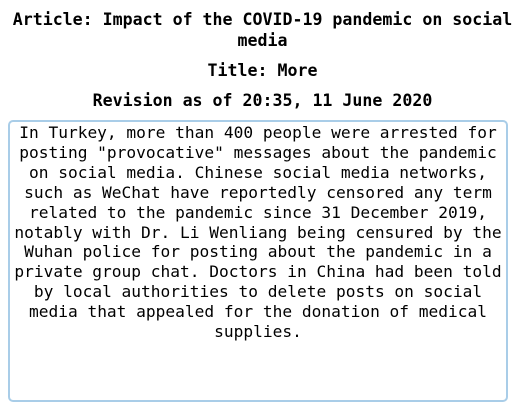 The image size is (525, 410). I want to click on revision-timestamp: Revision as of 20:35, 11 June 2020, so click(262, 100).